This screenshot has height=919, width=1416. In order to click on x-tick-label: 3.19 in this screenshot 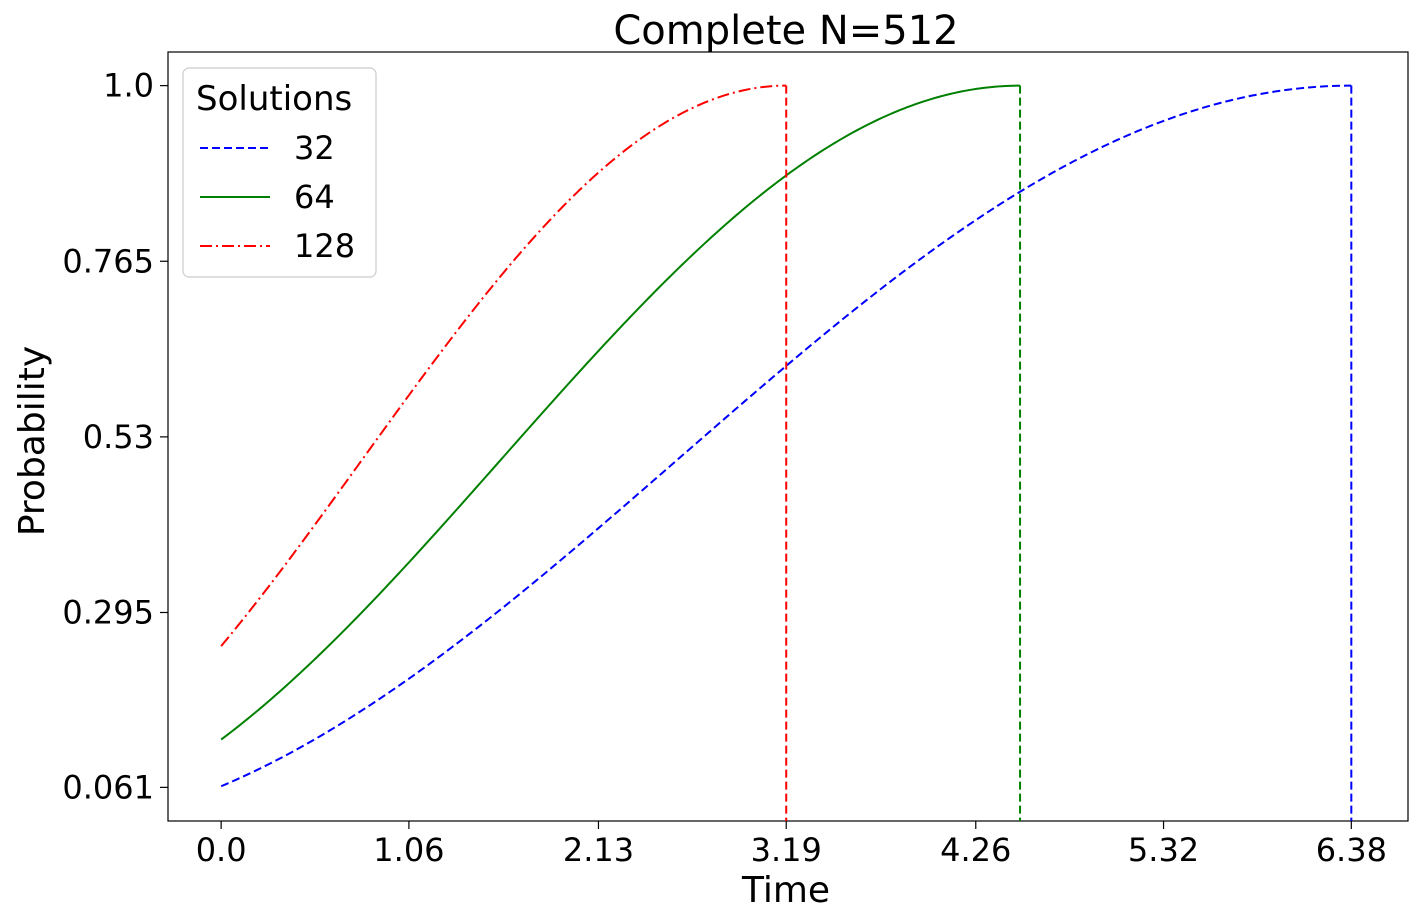, I will do `click(786, 850)`.